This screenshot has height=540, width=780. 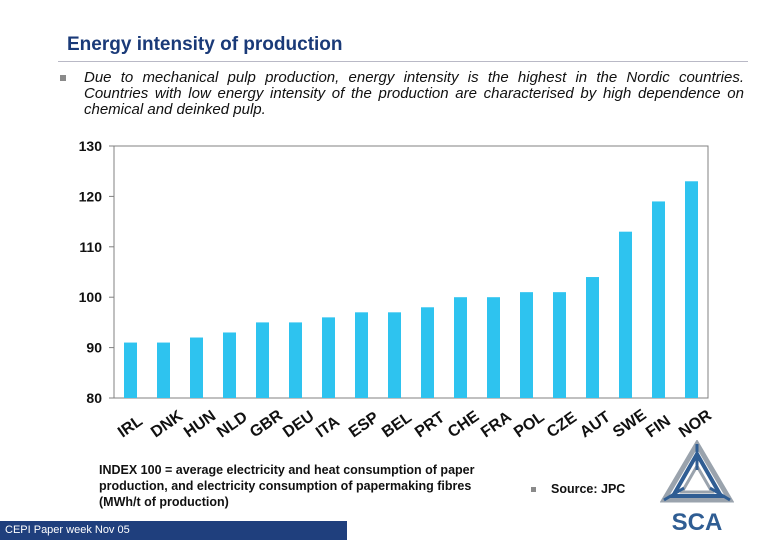 I want to click on bar-swe, so click(x=625, y=314).